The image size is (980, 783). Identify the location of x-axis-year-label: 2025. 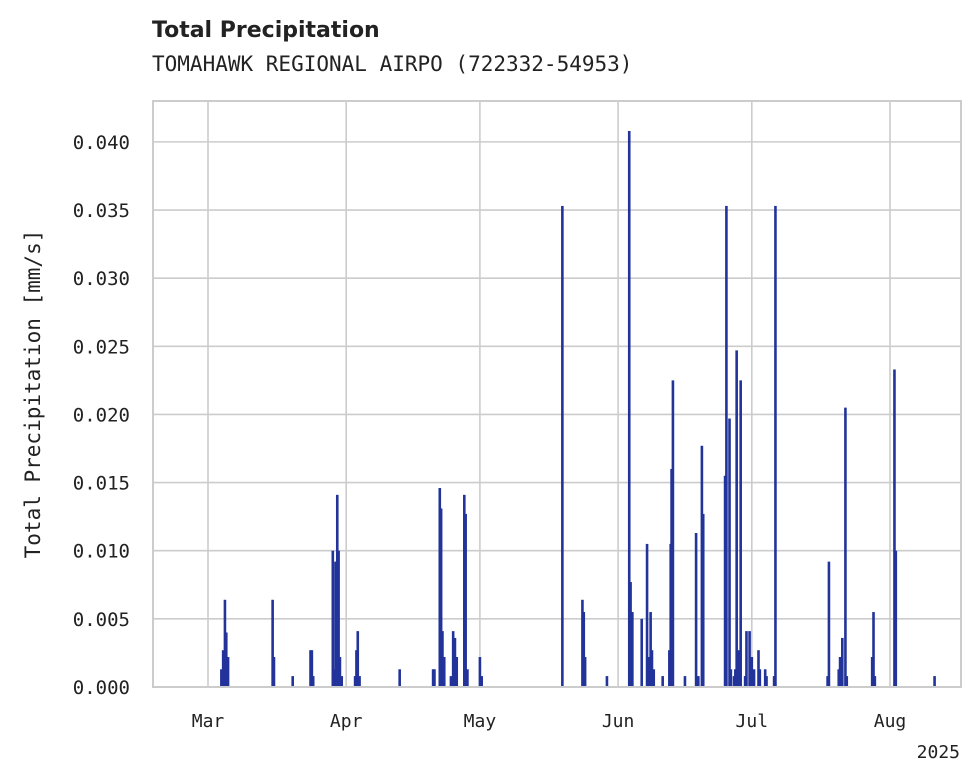
(938, 752).